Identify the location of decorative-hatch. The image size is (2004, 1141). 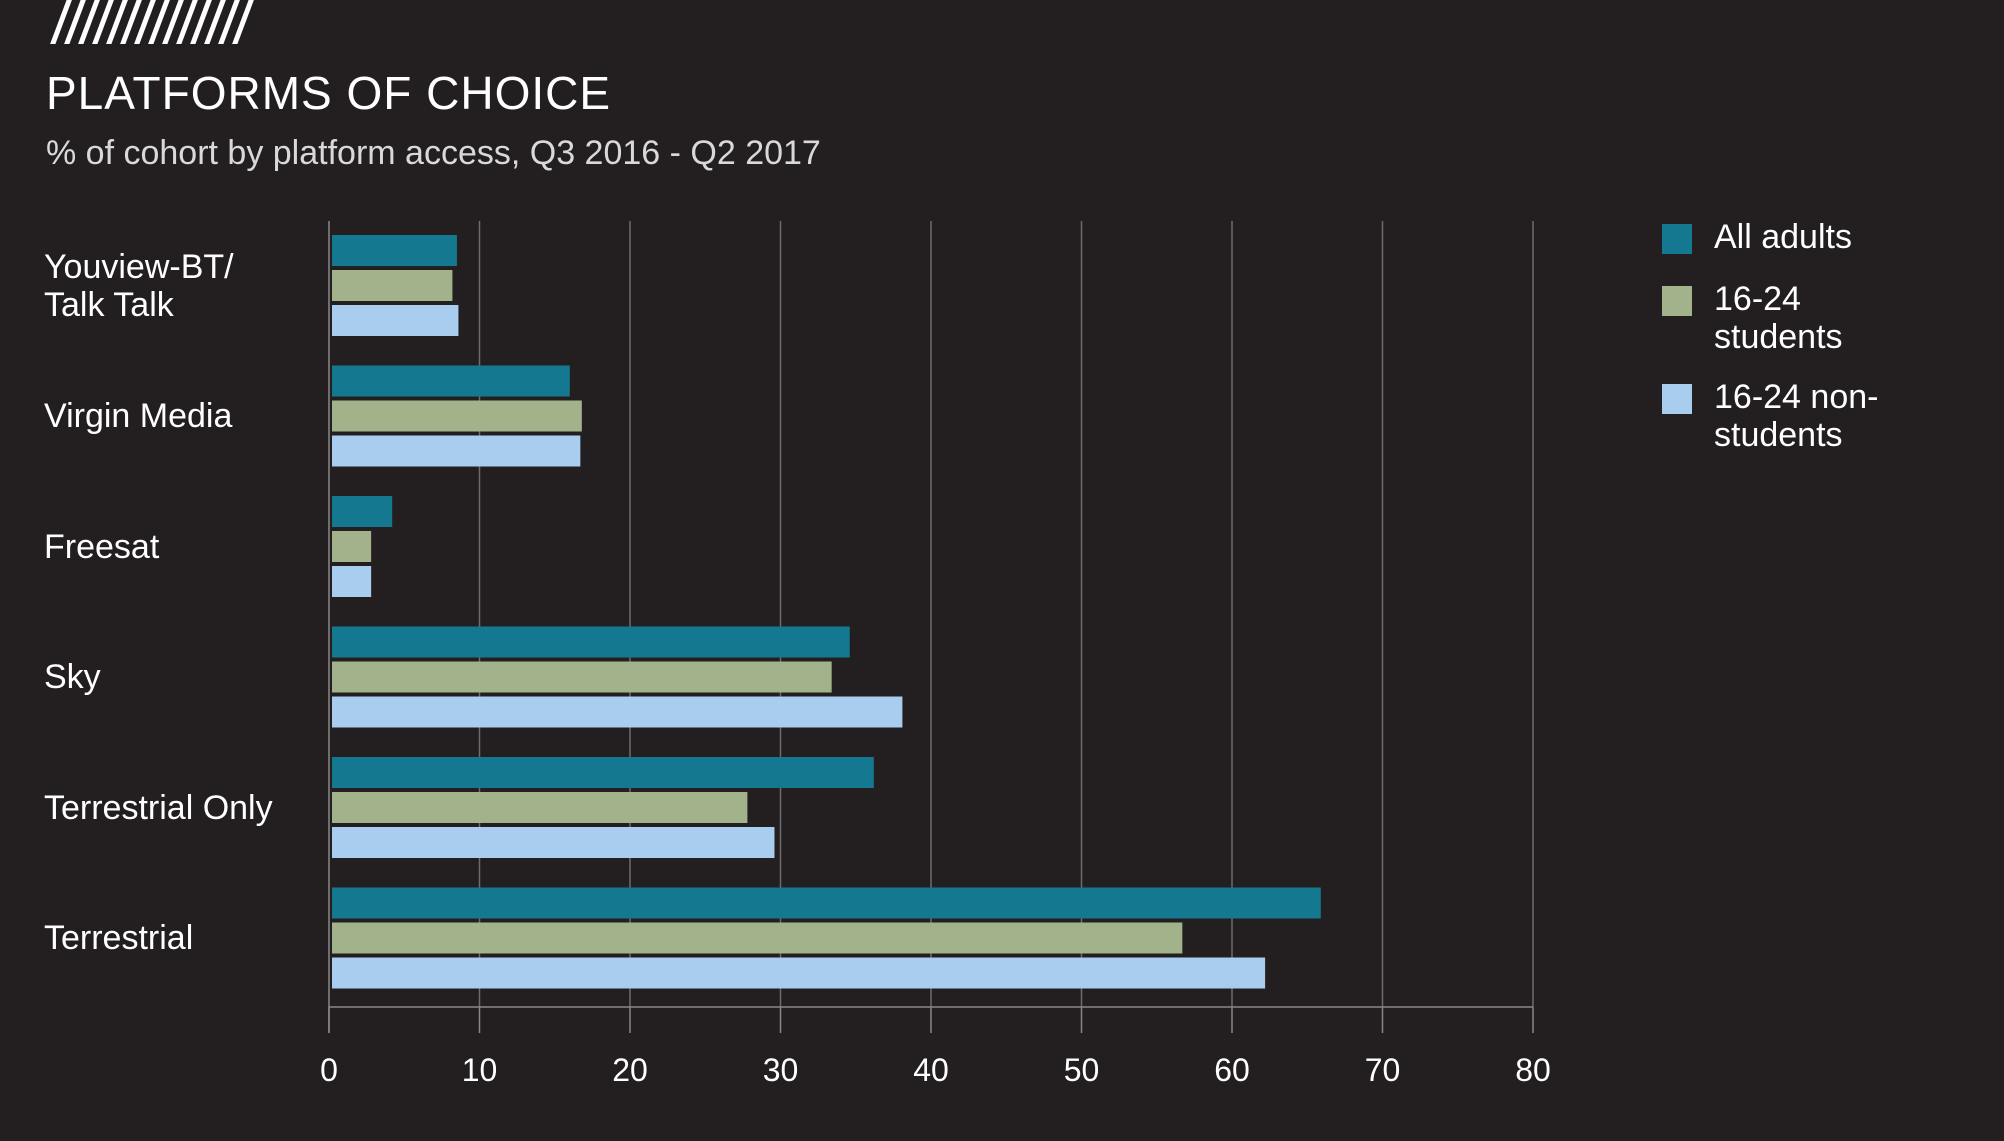
(152, 22).